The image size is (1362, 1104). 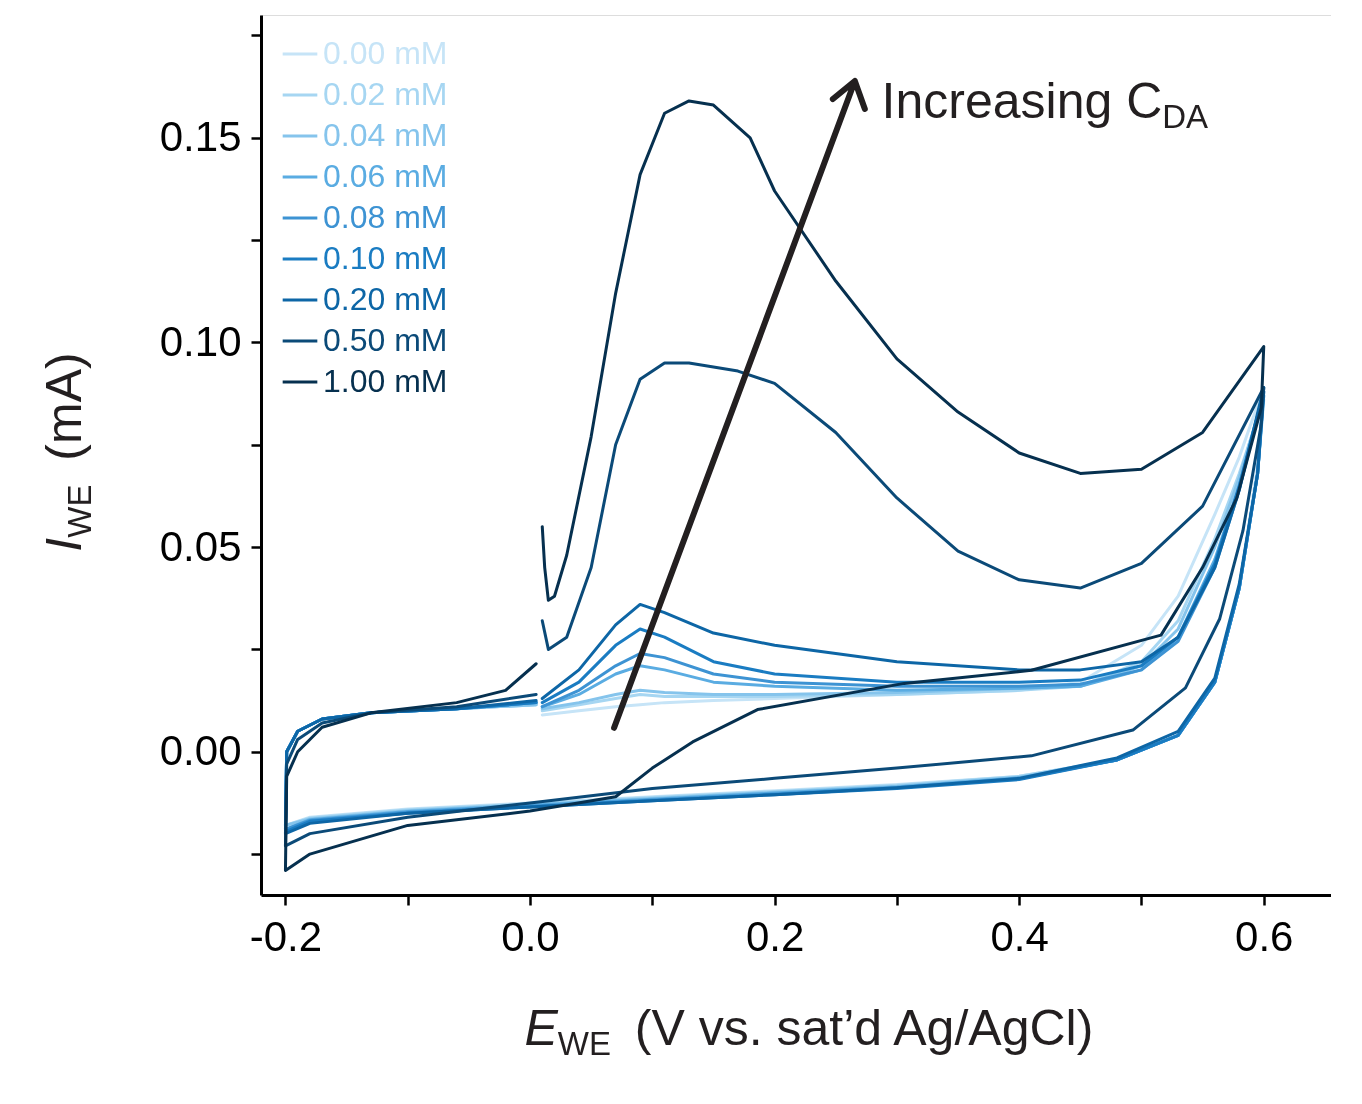 I want to click on legend-label: 0.08 mM, so click(x=385, y=217).